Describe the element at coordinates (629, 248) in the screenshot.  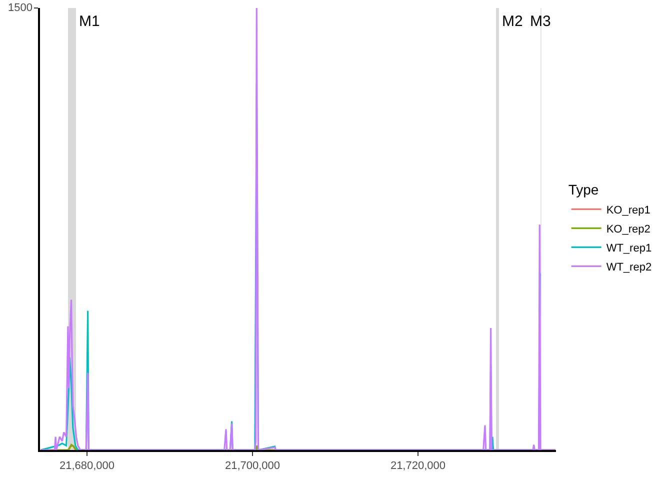
I see `legend-label: WT_rep1` at that location.